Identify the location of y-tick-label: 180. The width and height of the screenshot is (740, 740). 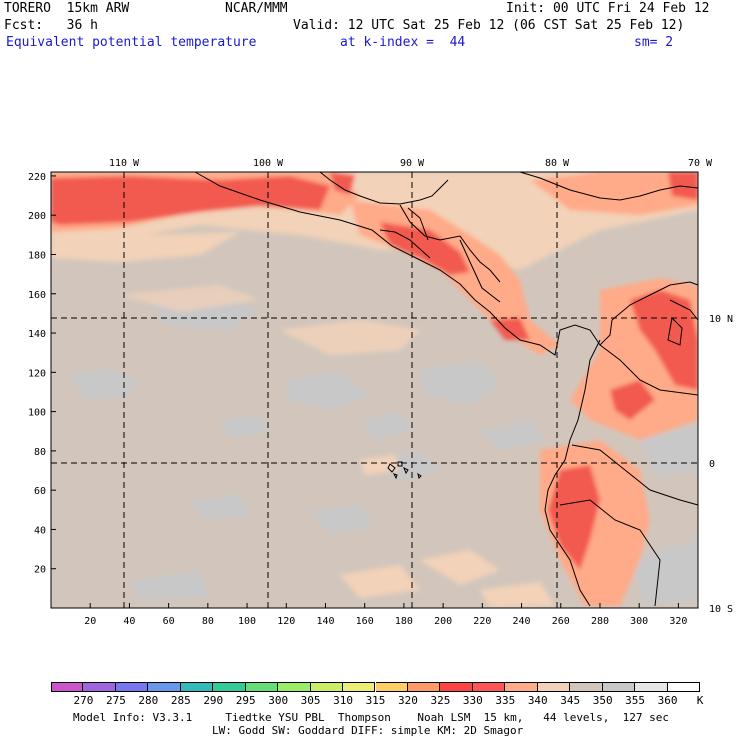
(37, 255).